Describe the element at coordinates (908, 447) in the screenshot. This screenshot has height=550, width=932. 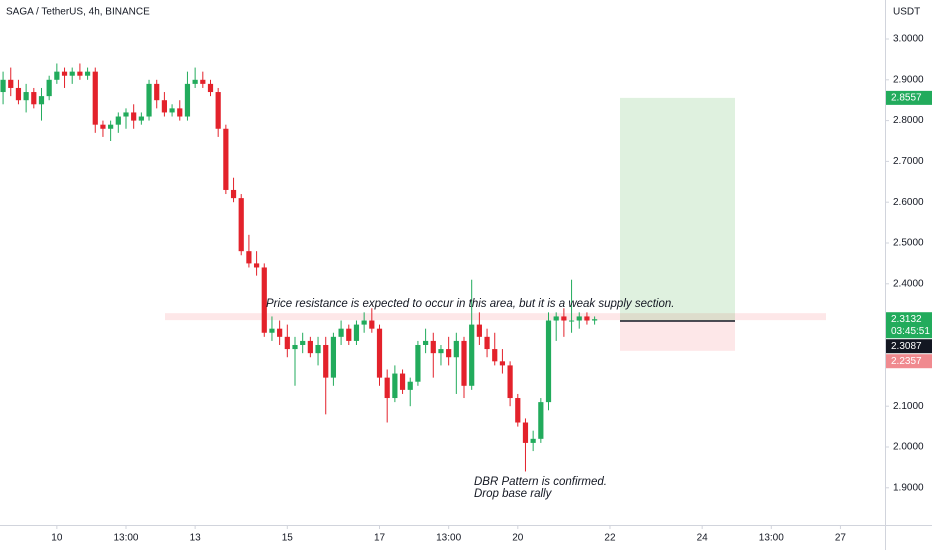
I see `y-tick-label: 2.0000` at that location.